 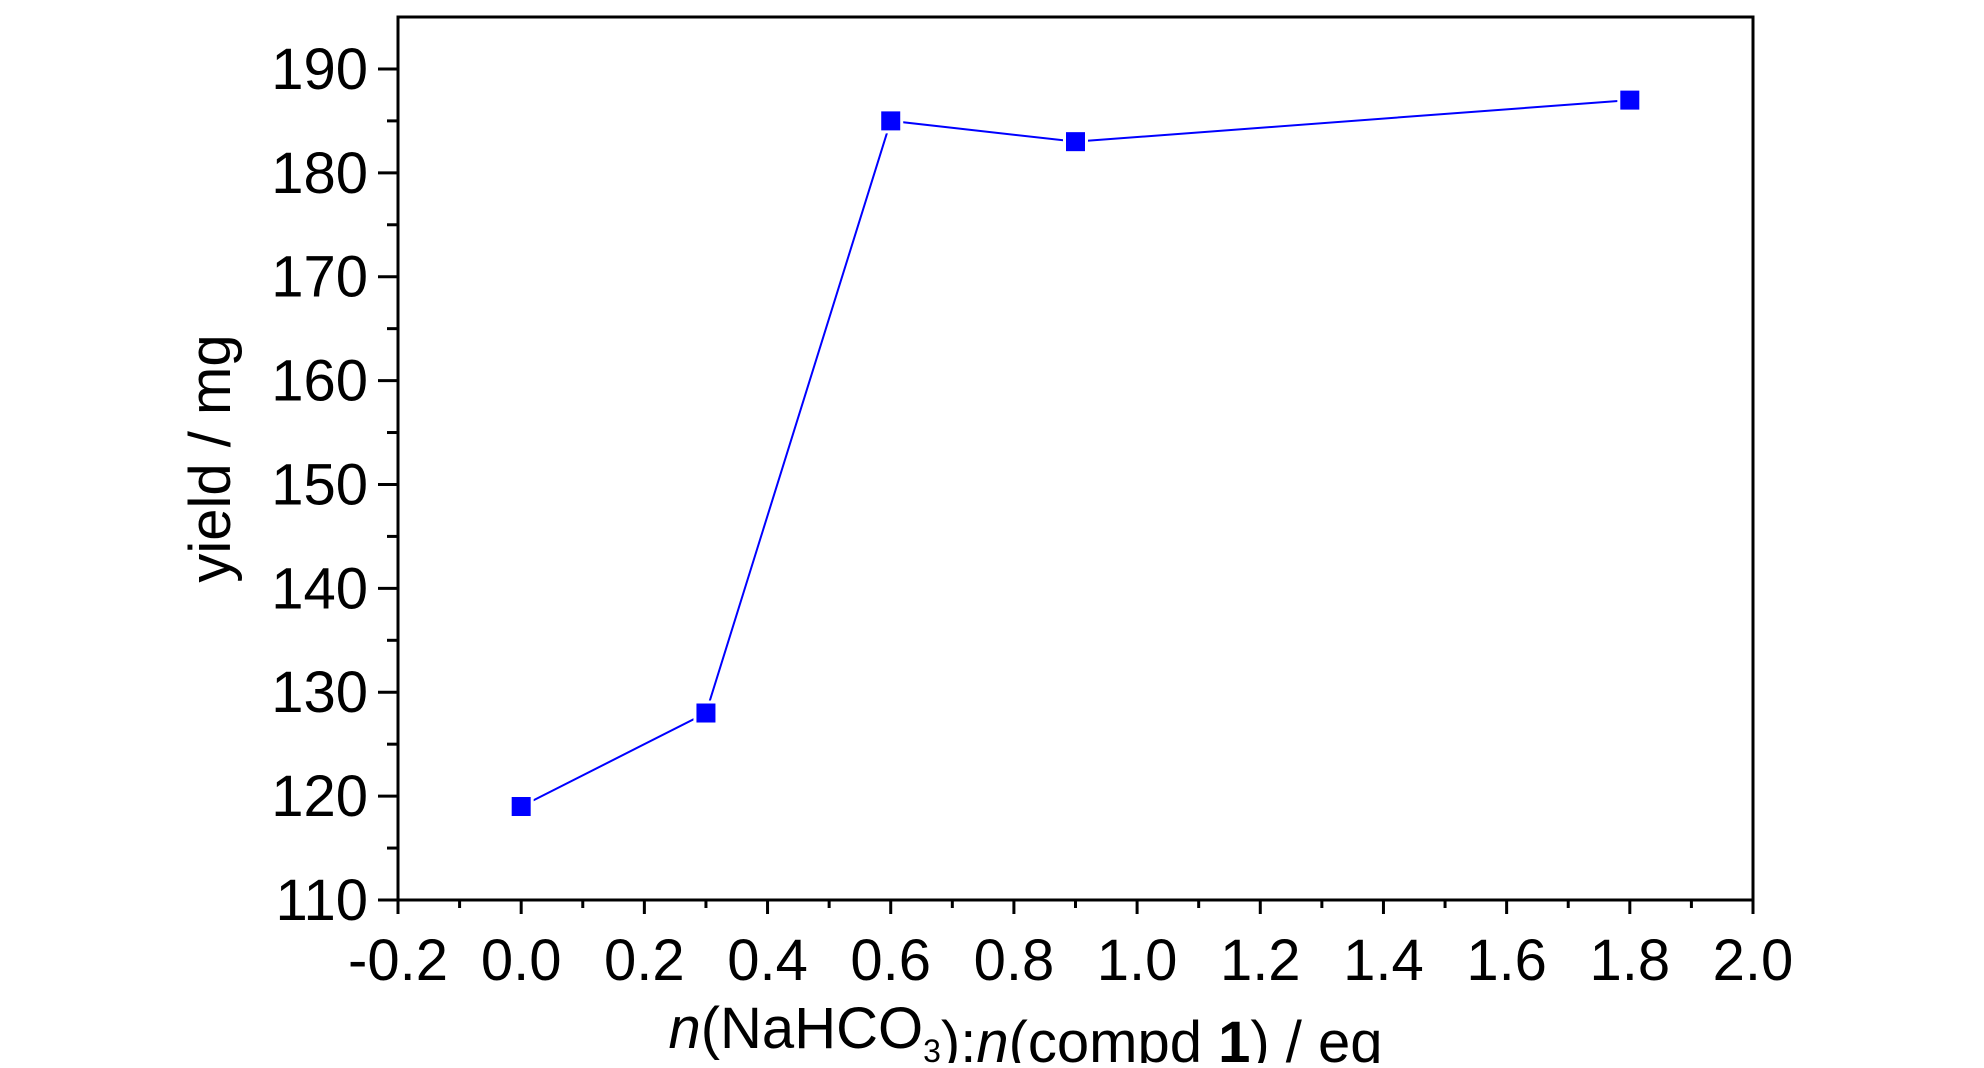 What do you see at coordinates (319, 381) in the screenshot?
I see `y-tick-label: 160` at bounding box center [319, 381].